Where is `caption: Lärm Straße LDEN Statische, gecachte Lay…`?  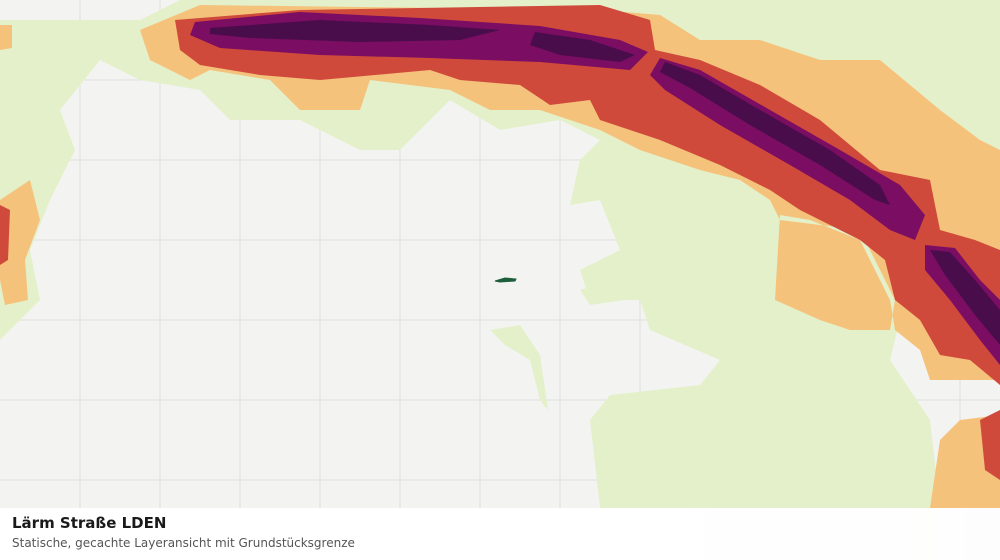 caption: Lärm Straße LDEN Statische, gecachte Lay… is located at coordinates (500, 534).